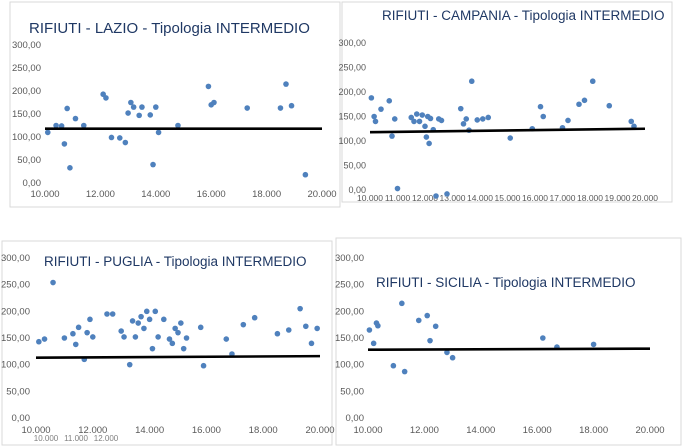 Image resolution: width=693 pixels, height=447 pixels. Describe the element at coordinates (26, 68) in the screenshot. I see `y-tick-label-lazio: 250,00` at that location.